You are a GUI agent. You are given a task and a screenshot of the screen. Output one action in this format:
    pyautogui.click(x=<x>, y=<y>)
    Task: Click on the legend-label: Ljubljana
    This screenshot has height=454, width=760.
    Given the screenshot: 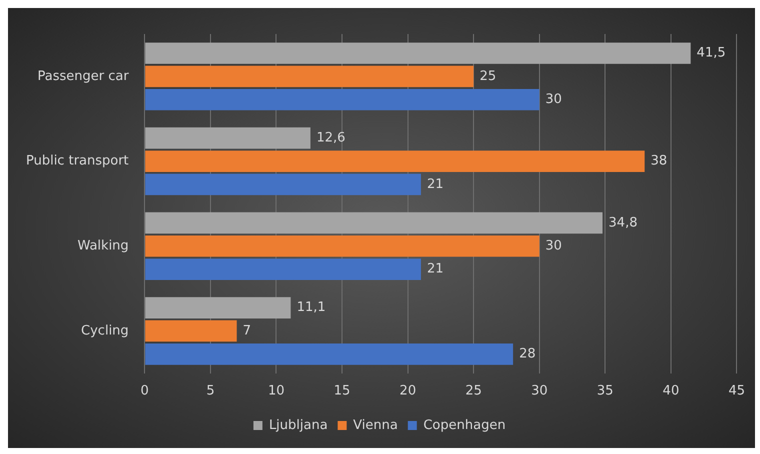 What is the action you would take?
    pyautogui.click(x=298, y=425)
    